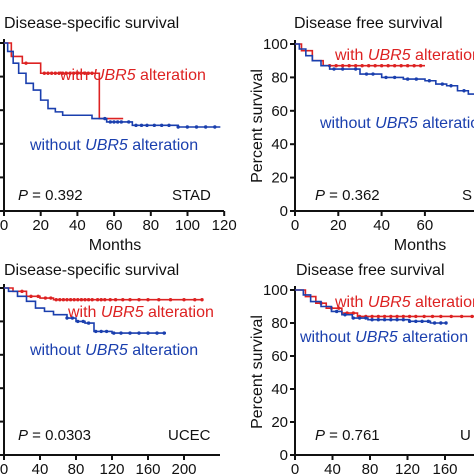  I want to click on title-tl: Disease-specific survival, so click(91, 23).